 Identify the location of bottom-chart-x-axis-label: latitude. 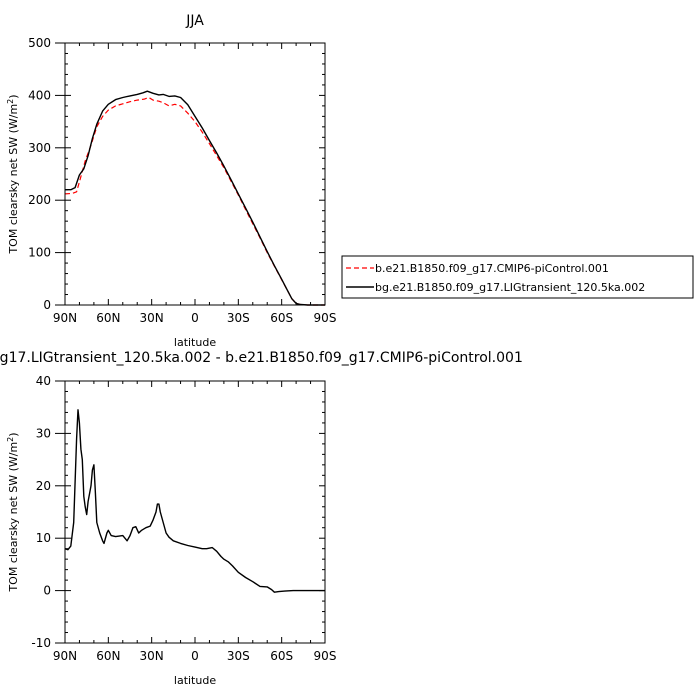
(195, 680).